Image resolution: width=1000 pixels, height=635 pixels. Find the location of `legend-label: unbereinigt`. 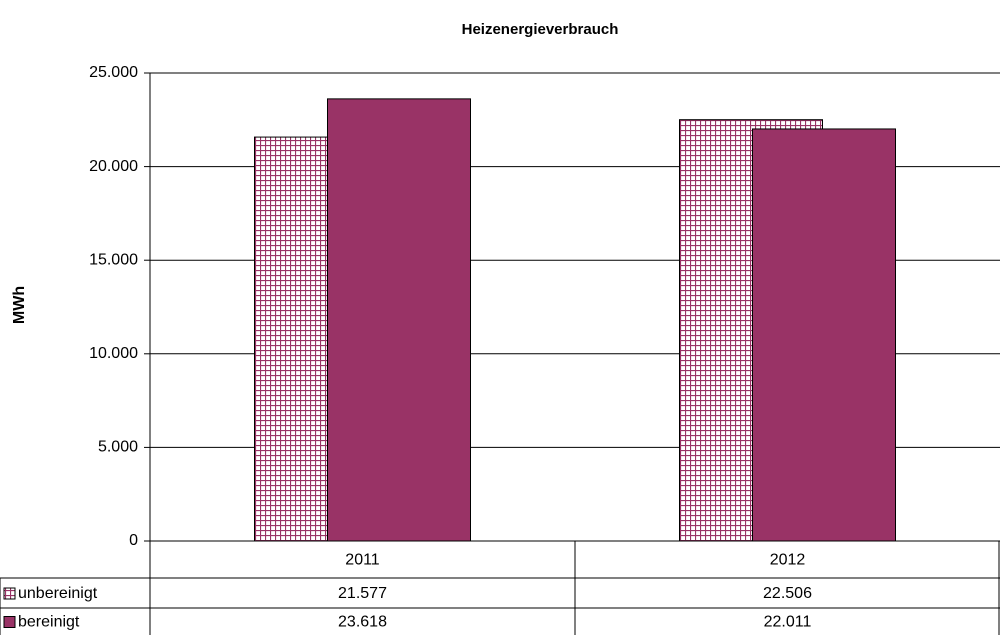

legend-label: unbereinigt is located at coordinates (58, 593).